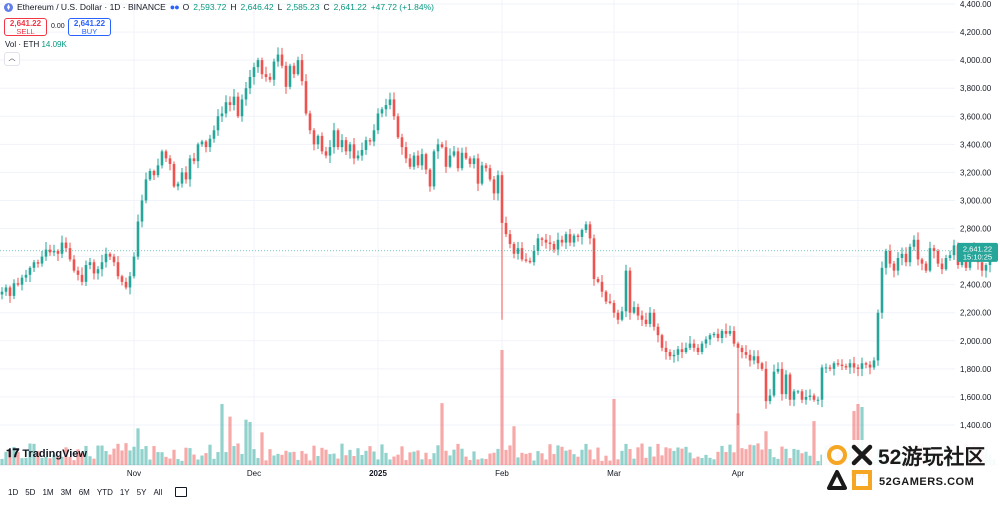 The width and height of the screenshot is (1000, 506). I want to click on buy-button: 2,641.22 BUY, so click(89, 27).